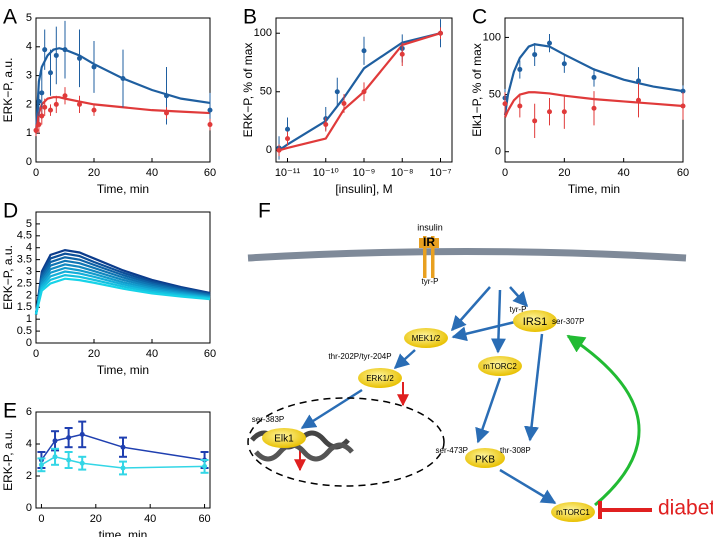 This screenshot has height=537, width=713. What do you see at coordinates (8, 460) in the screenshot?
I see `y-axis-label: ERK-P, a.u.` at bounding box center [8, 460].